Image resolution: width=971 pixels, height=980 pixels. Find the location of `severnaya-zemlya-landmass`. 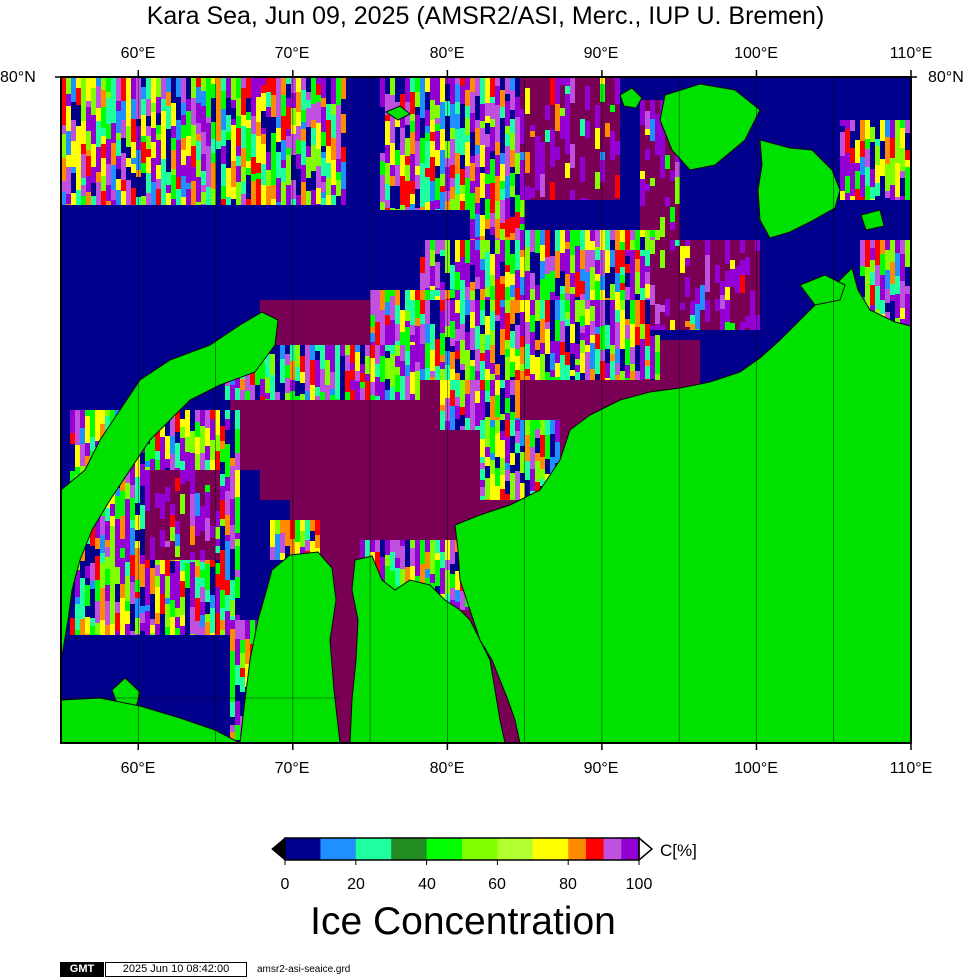

severnaya-zemlya-landmass is located at coordinates (799, 189).